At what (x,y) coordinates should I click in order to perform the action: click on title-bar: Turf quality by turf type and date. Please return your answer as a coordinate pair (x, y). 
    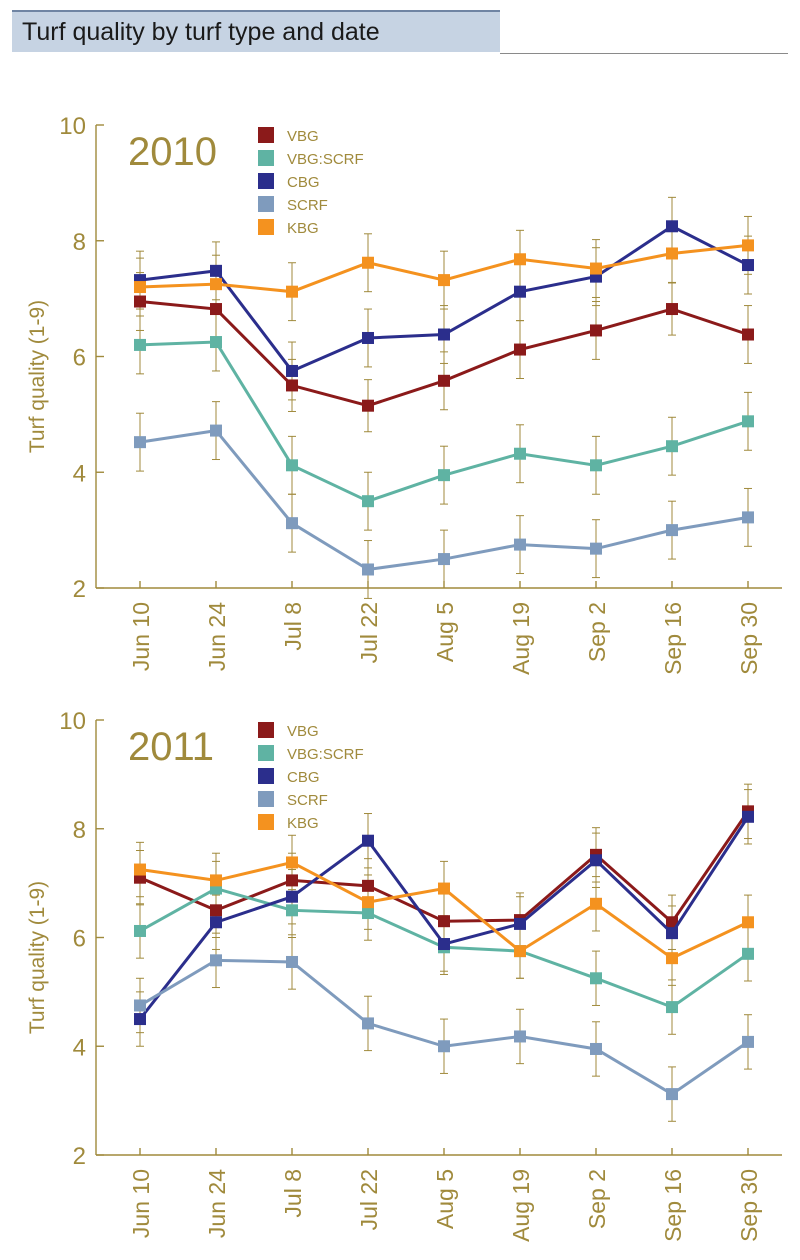
    Looking at the image, I should click on (256, 31).